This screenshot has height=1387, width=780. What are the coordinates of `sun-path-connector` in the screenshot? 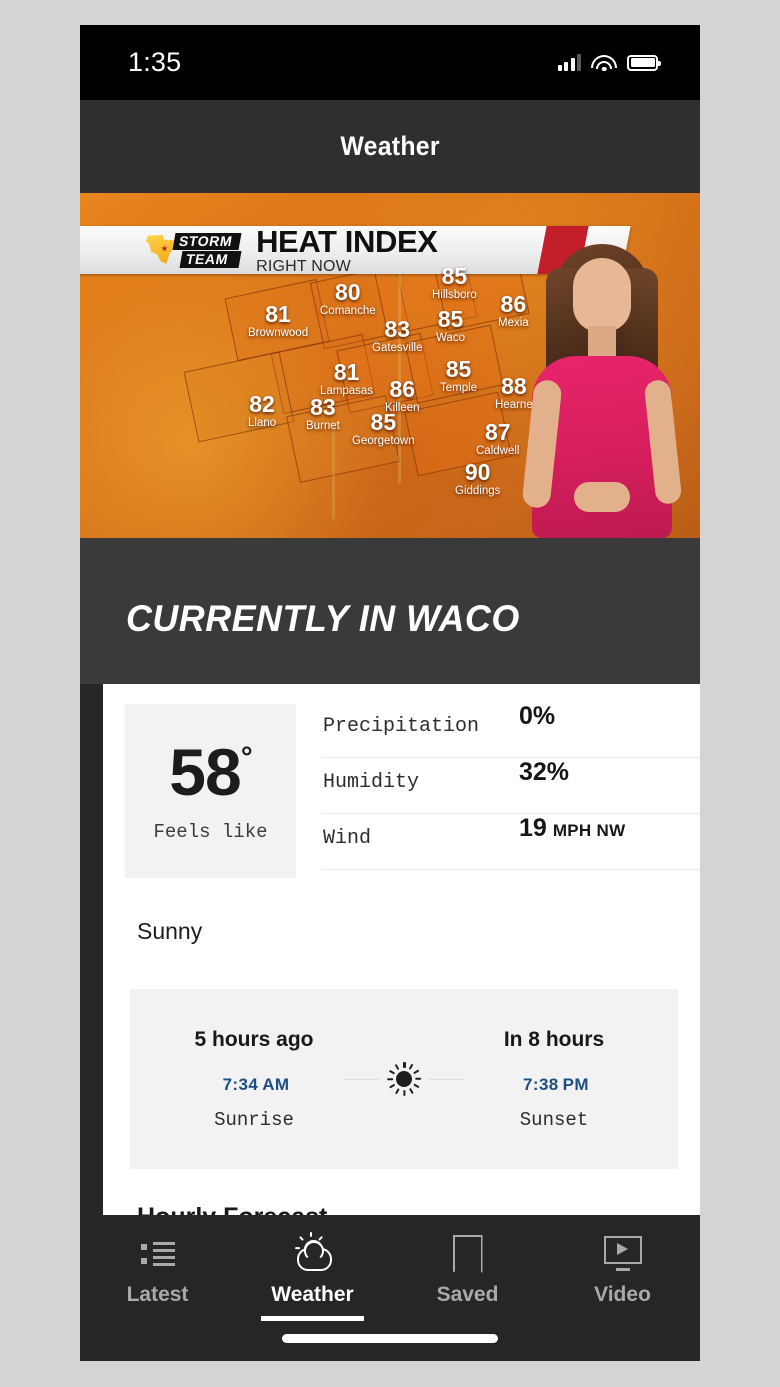 It's located at (404, 1079).